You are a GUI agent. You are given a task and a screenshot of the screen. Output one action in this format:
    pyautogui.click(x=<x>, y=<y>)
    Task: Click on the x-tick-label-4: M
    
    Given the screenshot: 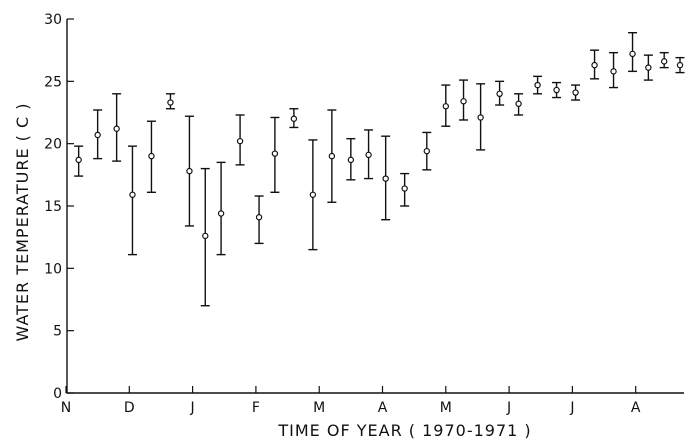 What is the action you would take?
    pyautogui.click(x=319, y=408)
    